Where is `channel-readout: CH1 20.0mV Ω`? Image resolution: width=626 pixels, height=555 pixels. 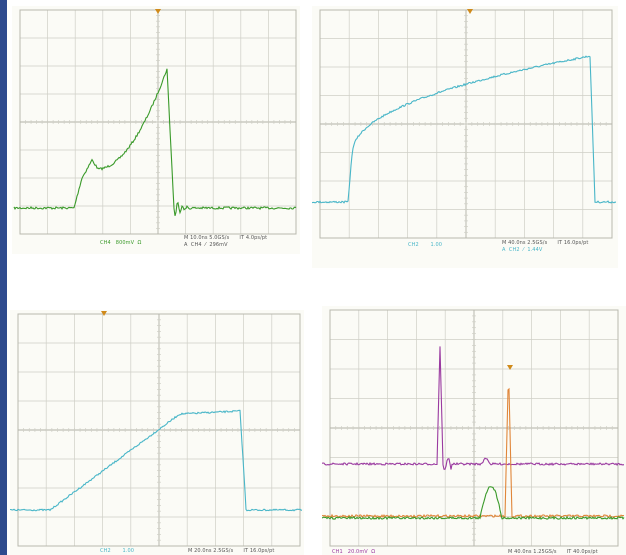 channel-readout: CH1 20.0mV Ω is located at coordinates (354, 552).